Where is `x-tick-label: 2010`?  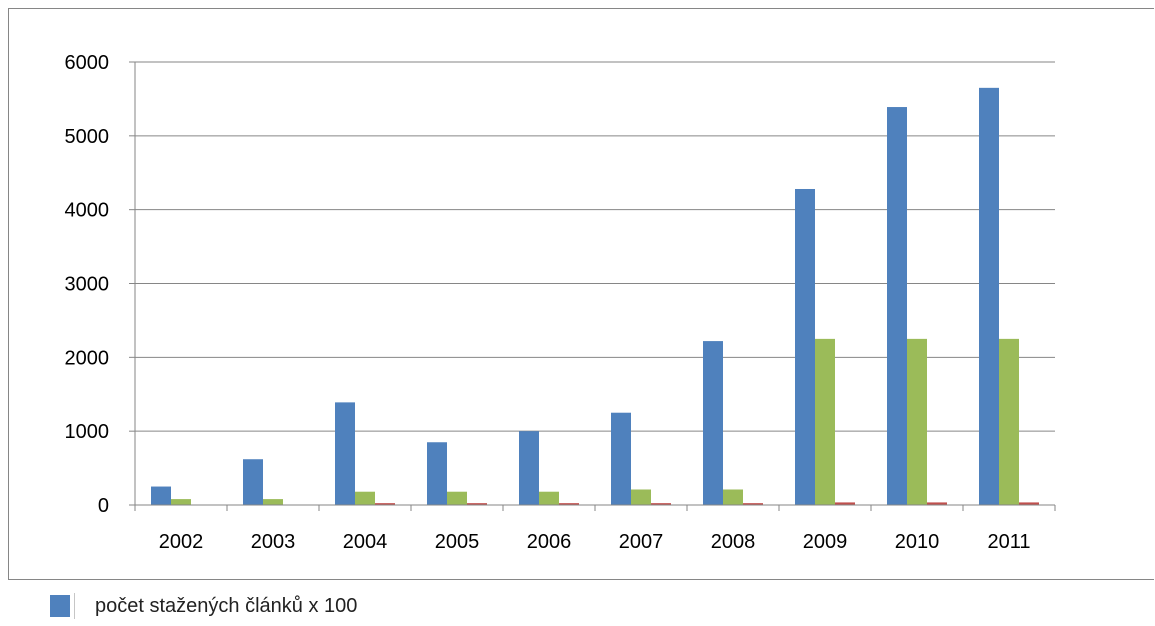
x-tick-label: 2010 is located at coordinates (917, 542).